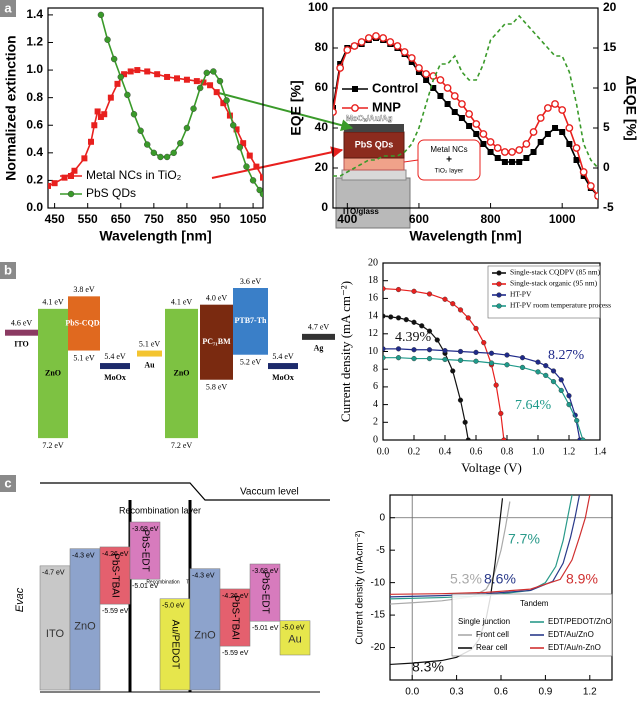 This screenshot has width=638, height=703. What do you see at coordinates (71, 194) in the screenshot?
I see `legend-marker` at bounding box center [71, 194].